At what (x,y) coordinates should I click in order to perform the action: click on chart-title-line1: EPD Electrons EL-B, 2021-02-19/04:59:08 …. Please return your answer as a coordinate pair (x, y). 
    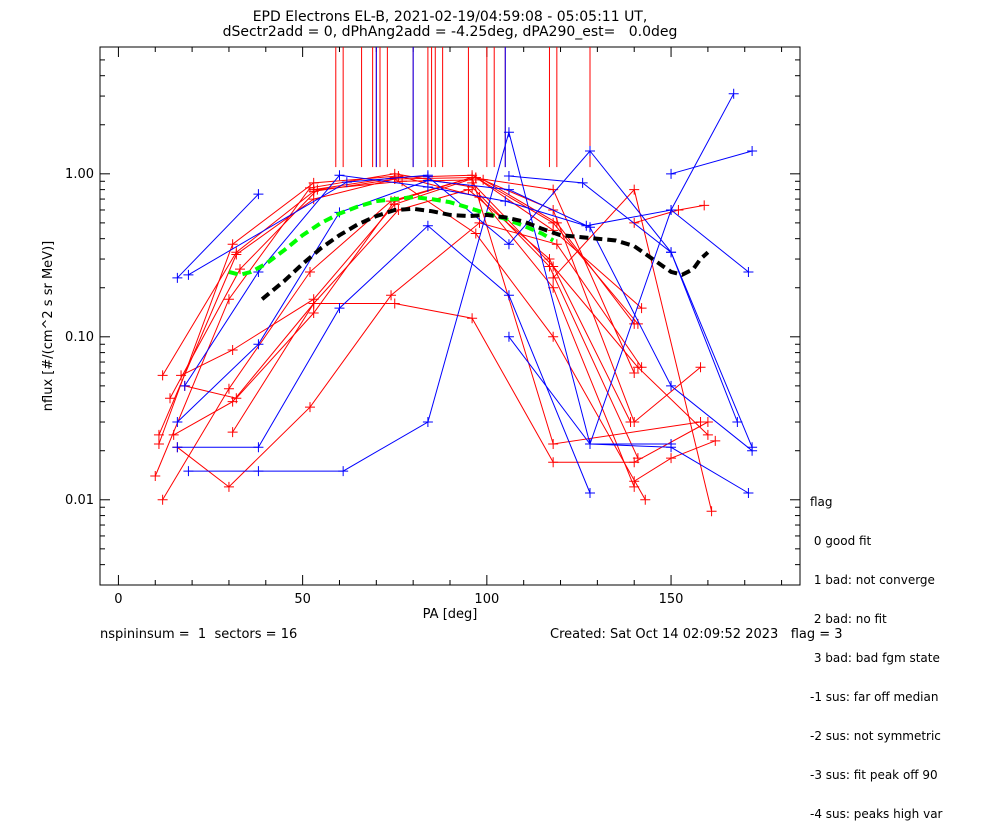
    Looking at the image, I should click on (450, 17).